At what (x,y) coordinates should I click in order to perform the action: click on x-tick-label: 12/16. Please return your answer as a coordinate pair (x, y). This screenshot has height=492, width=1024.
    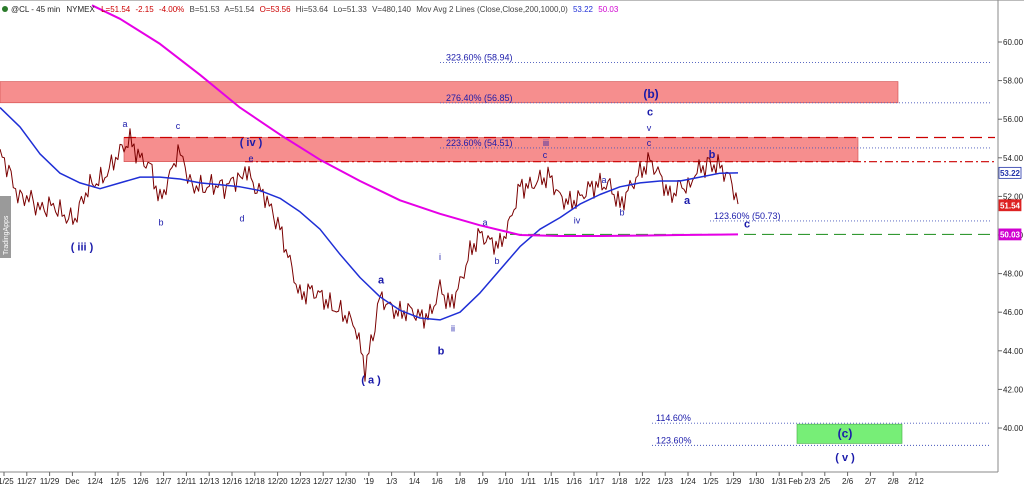
    Looking at the image, I should click on (232, 481).